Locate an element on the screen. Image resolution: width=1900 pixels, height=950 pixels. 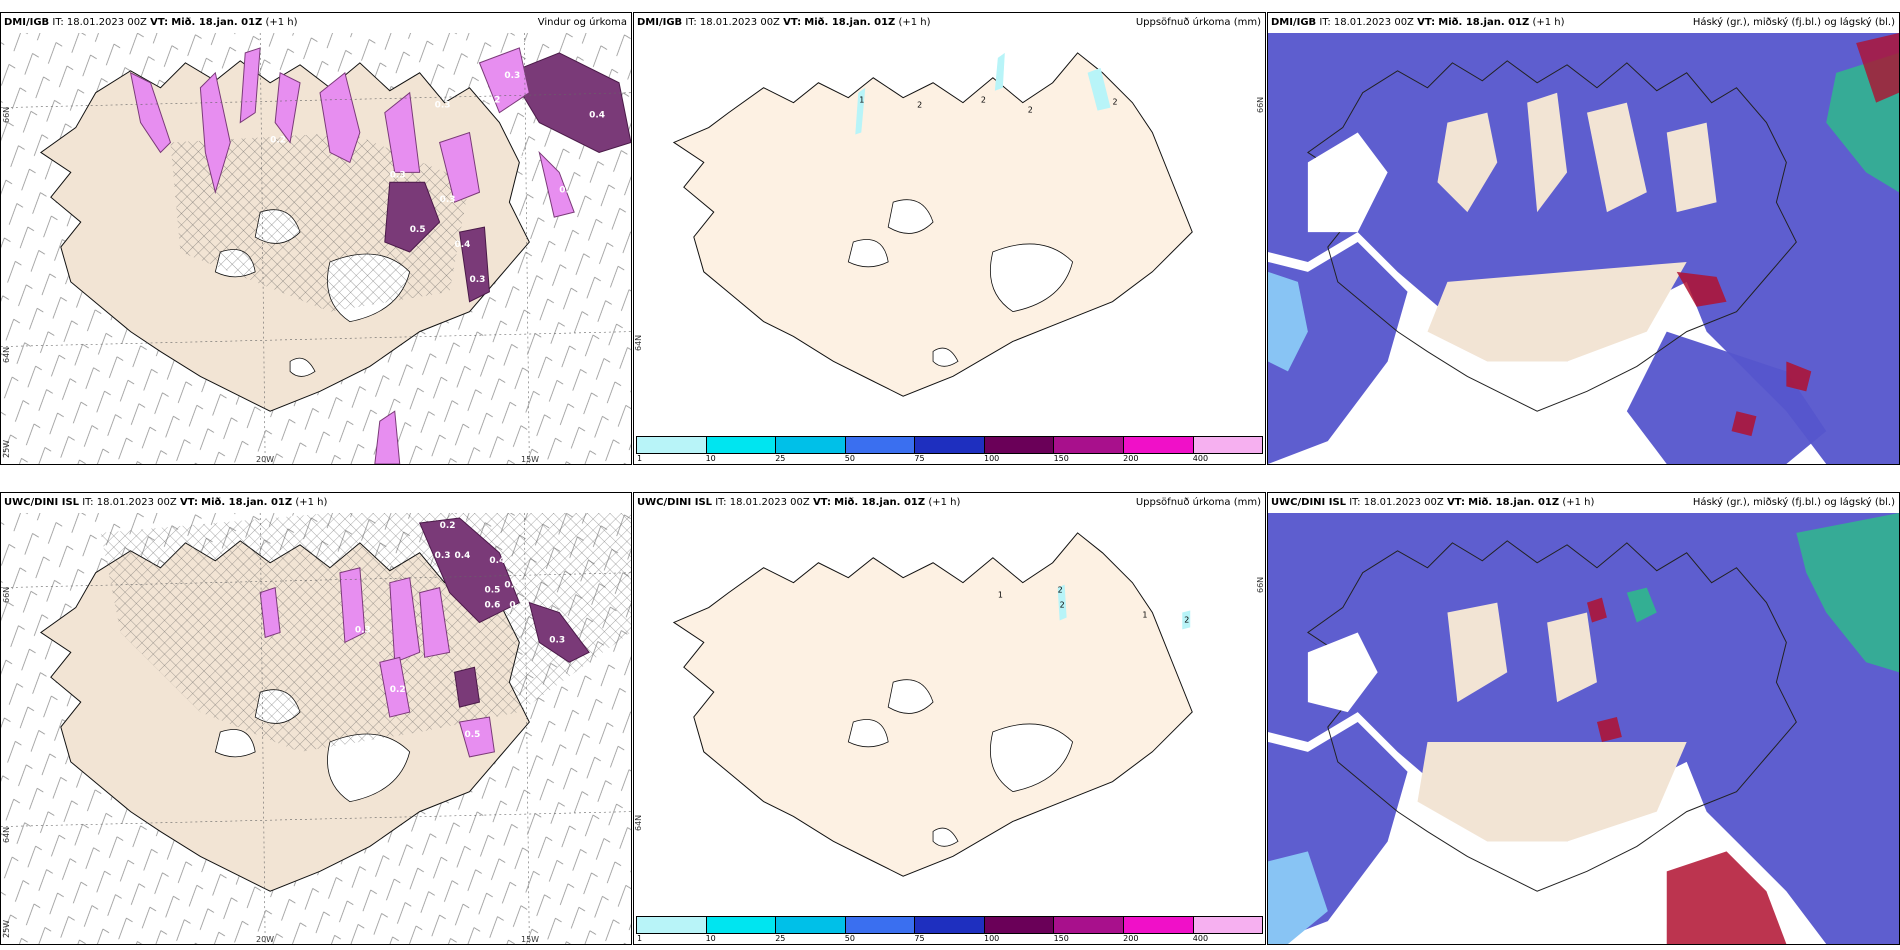
map-area: 1 2 2 1 2 66N 64N is located at coordinates (949, 712).